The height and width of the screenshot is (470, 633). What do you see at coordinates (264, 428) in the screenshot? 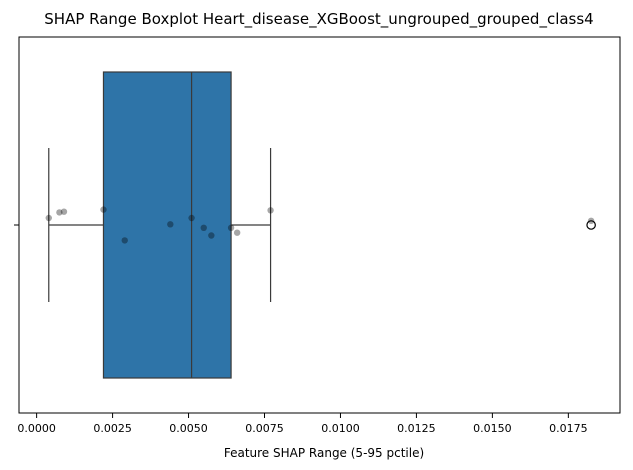
I see `x-tick-label: 0.0075` at bounding box center [264, 428].